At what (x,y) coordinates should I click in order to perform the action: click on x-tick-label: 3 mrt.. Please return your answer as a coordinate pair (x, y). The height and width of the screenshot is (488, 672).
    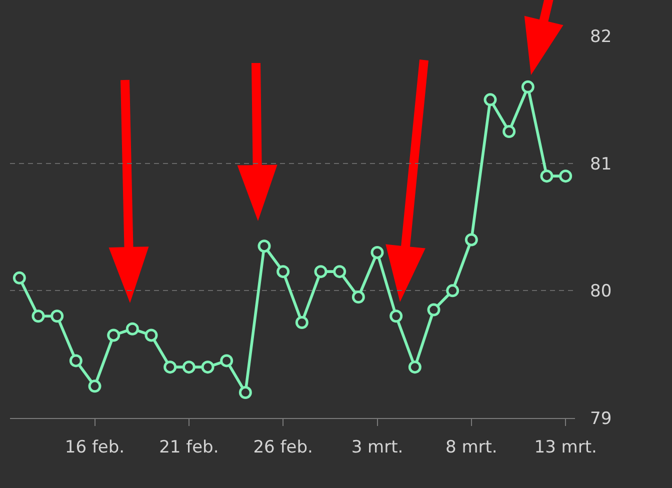
    Looking at the image, I should click on (377, 447).